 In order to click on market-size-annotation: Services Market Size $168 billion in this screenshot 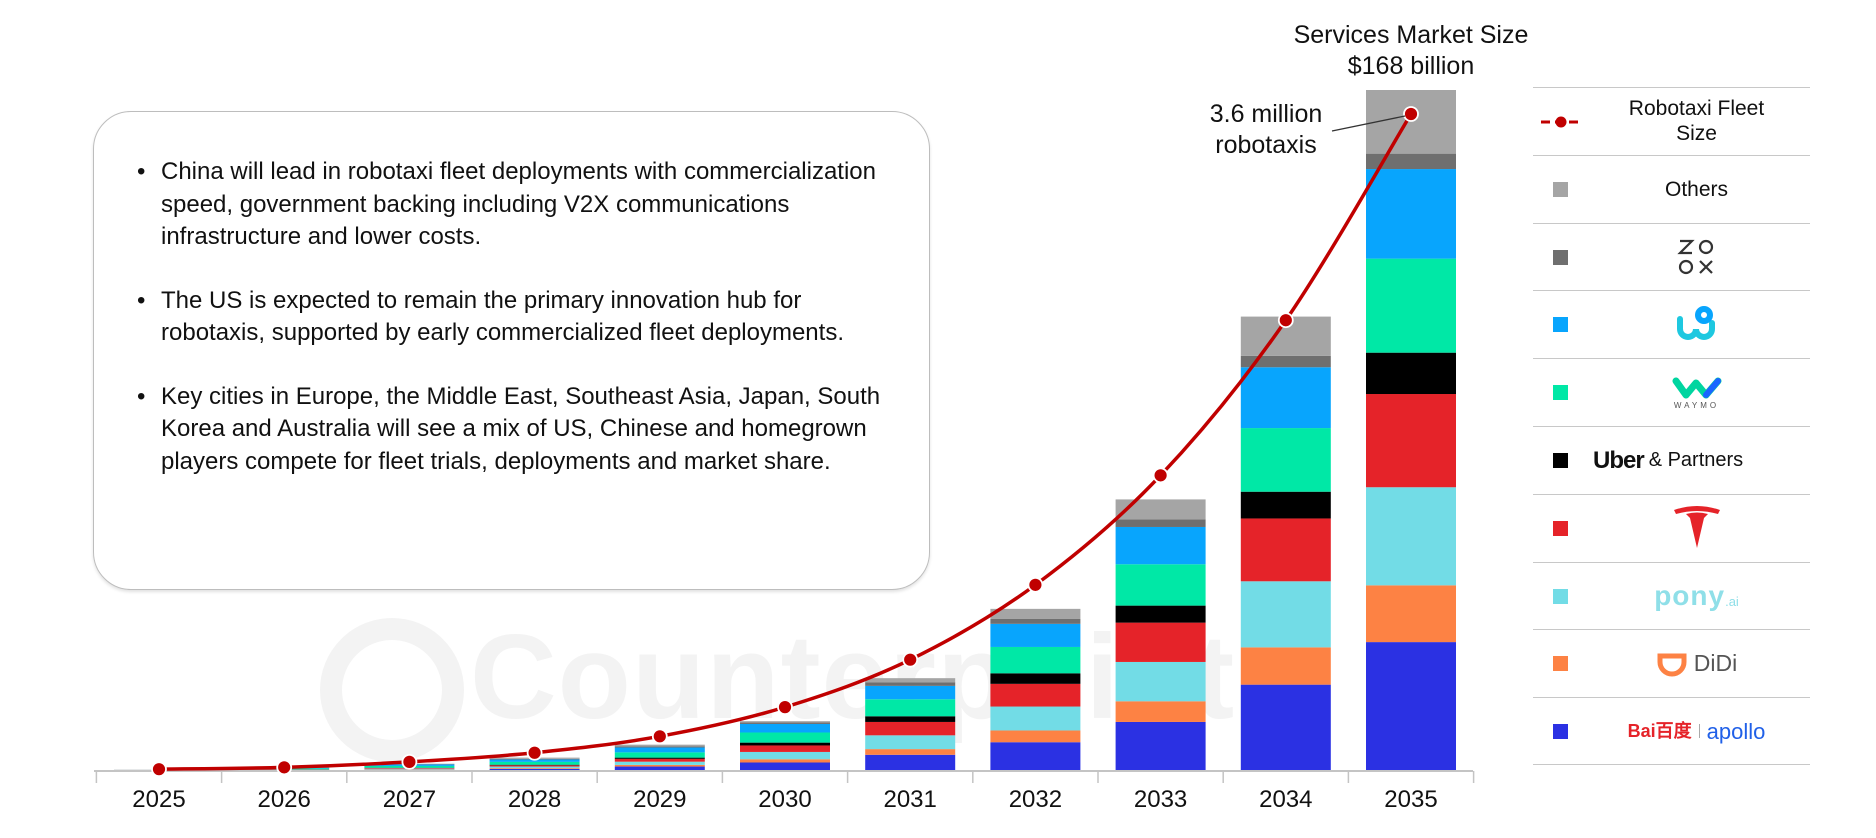, I will do `click(1411, 51)`.